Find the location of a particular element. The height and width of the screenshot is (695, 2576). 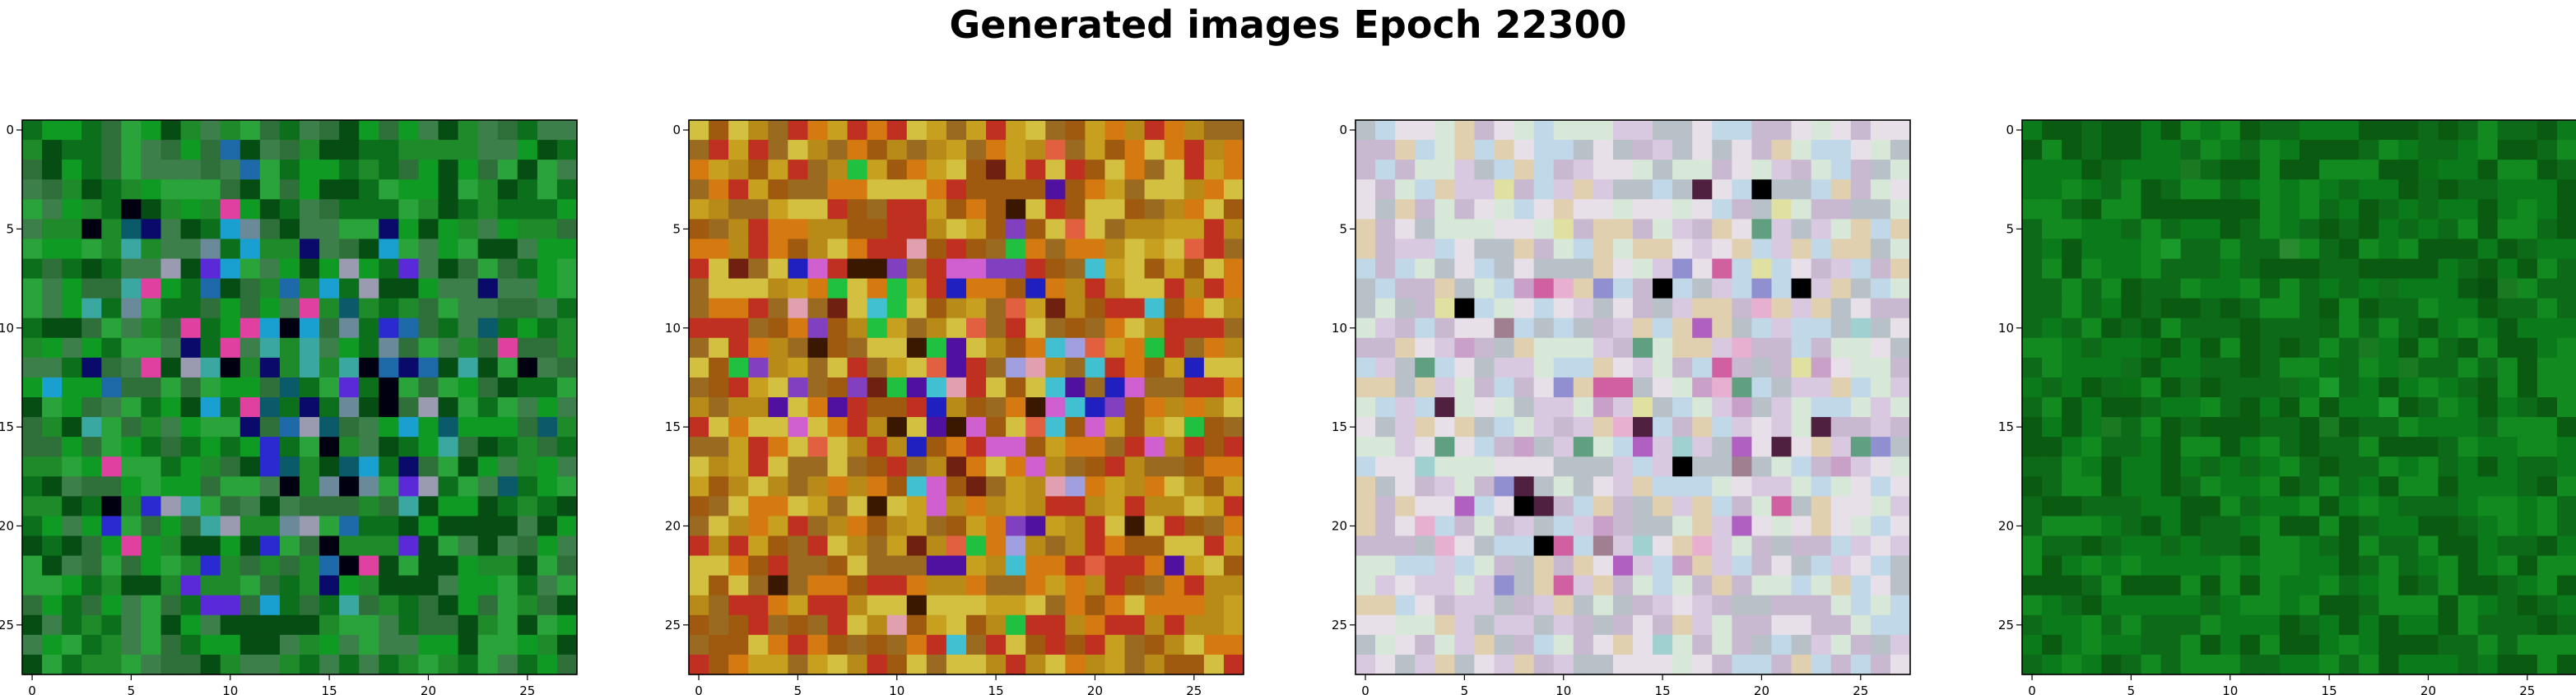

y-tick-label: 15 is located at coordinates (673, 426).